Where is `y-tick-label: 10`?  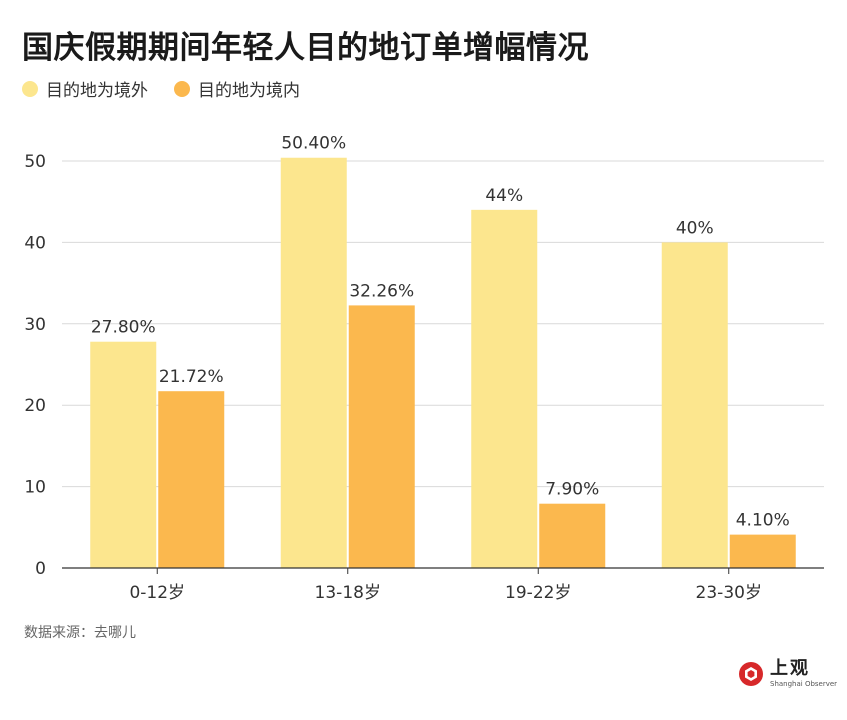 y-tick-label: 10 is located at coordinates (35, 488).